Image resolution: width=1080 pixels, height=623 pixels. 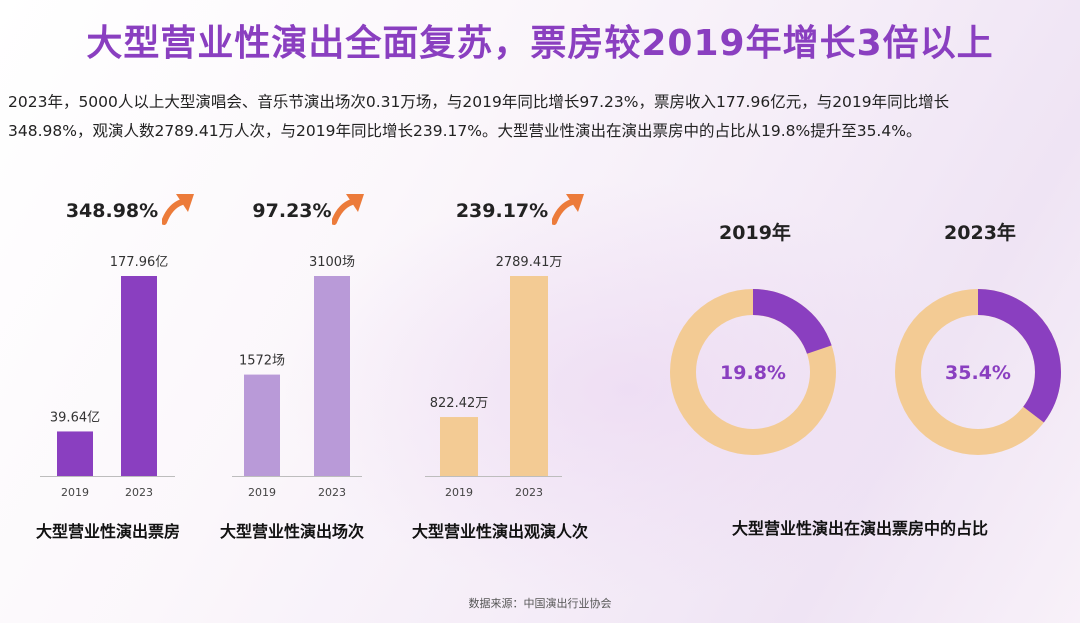 I want to click on data-source: 数据来源：中国演出行业协会, so click(x=540, y=603).